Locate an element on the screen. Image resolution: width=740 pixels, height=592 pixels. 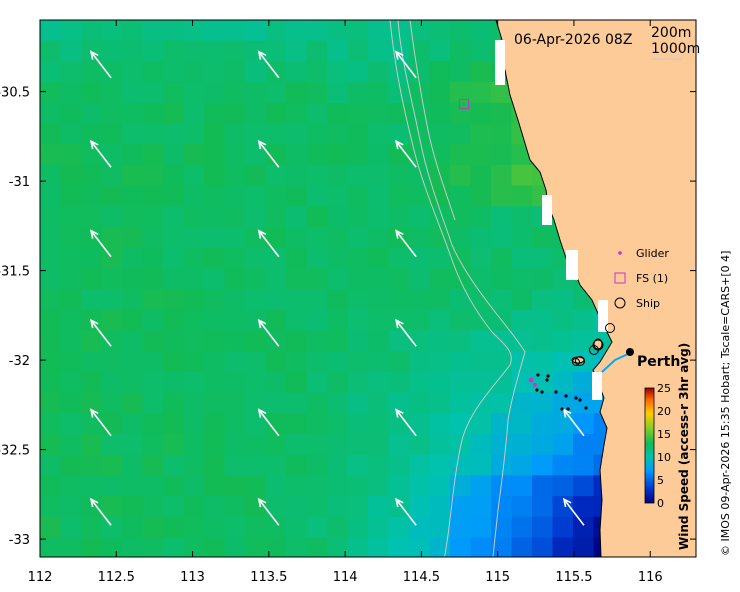
observations is located at coordinates (537, 255).